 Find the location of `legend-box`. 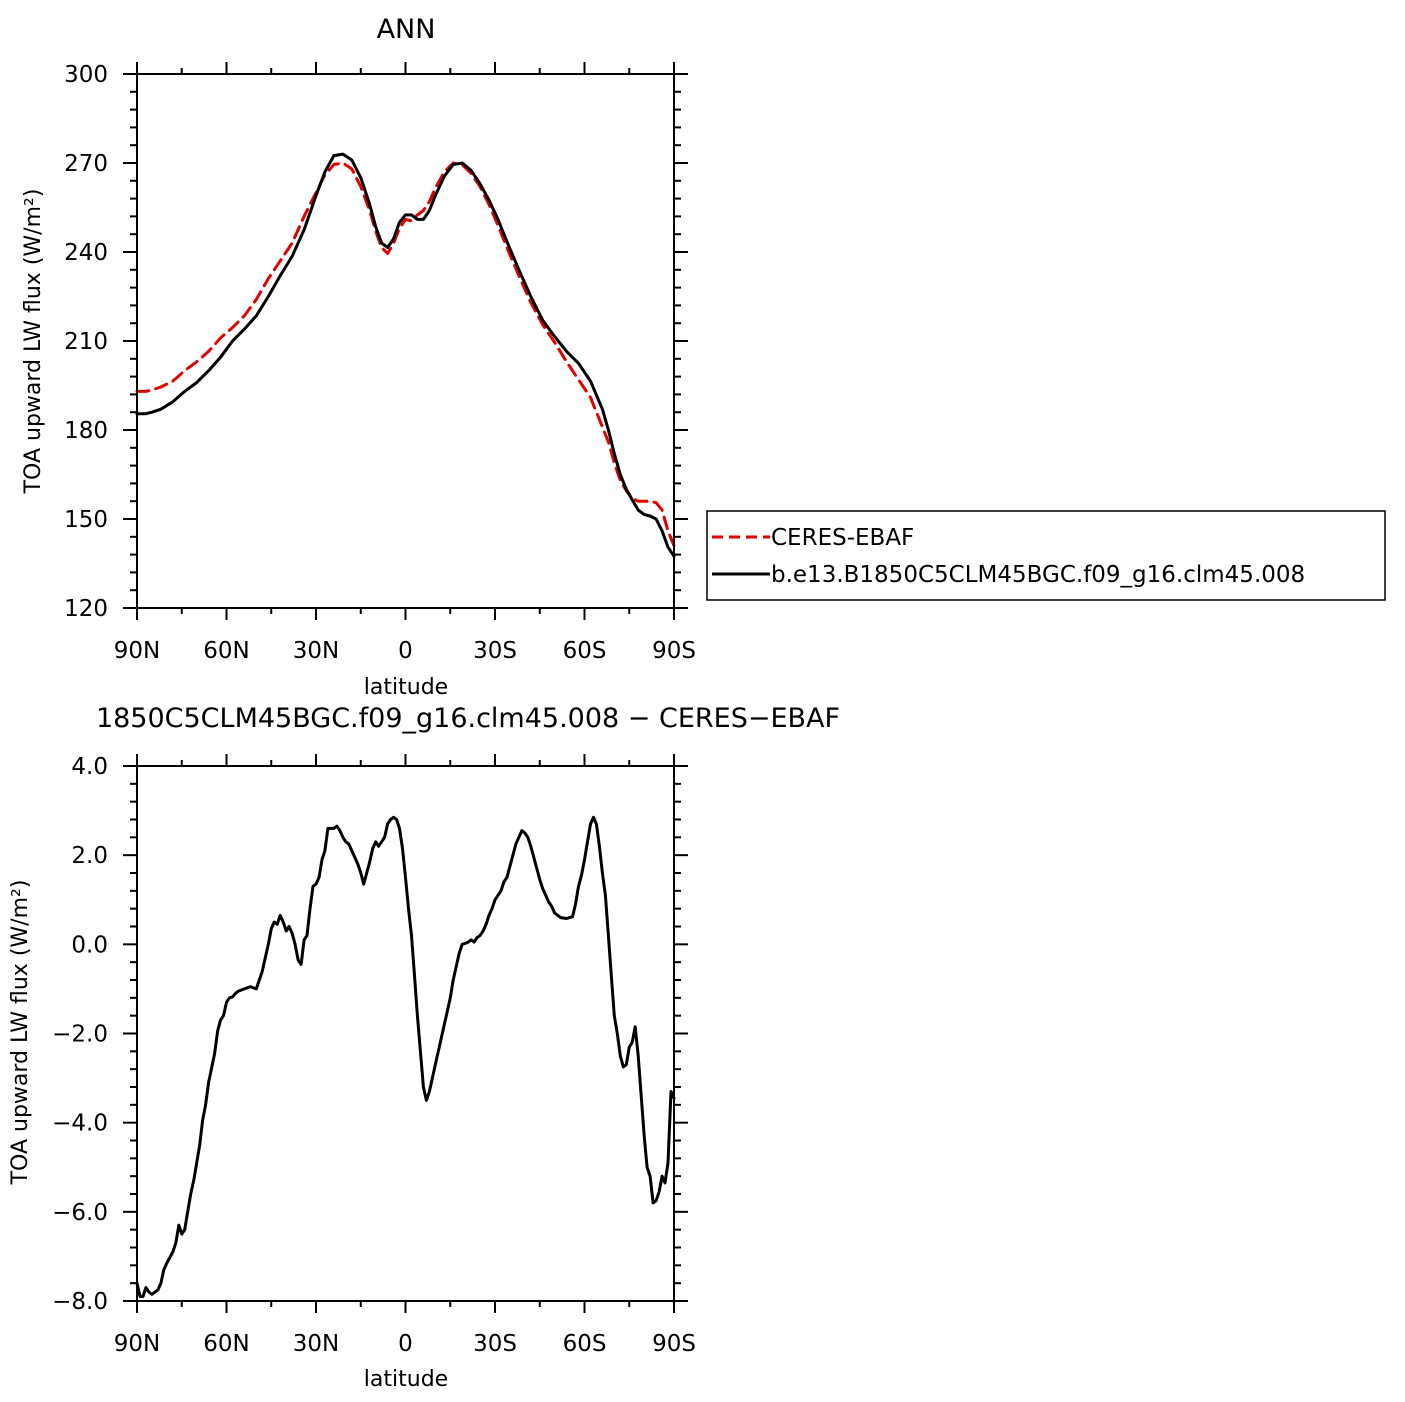

legend-box is located at coordinates (1046, 555).